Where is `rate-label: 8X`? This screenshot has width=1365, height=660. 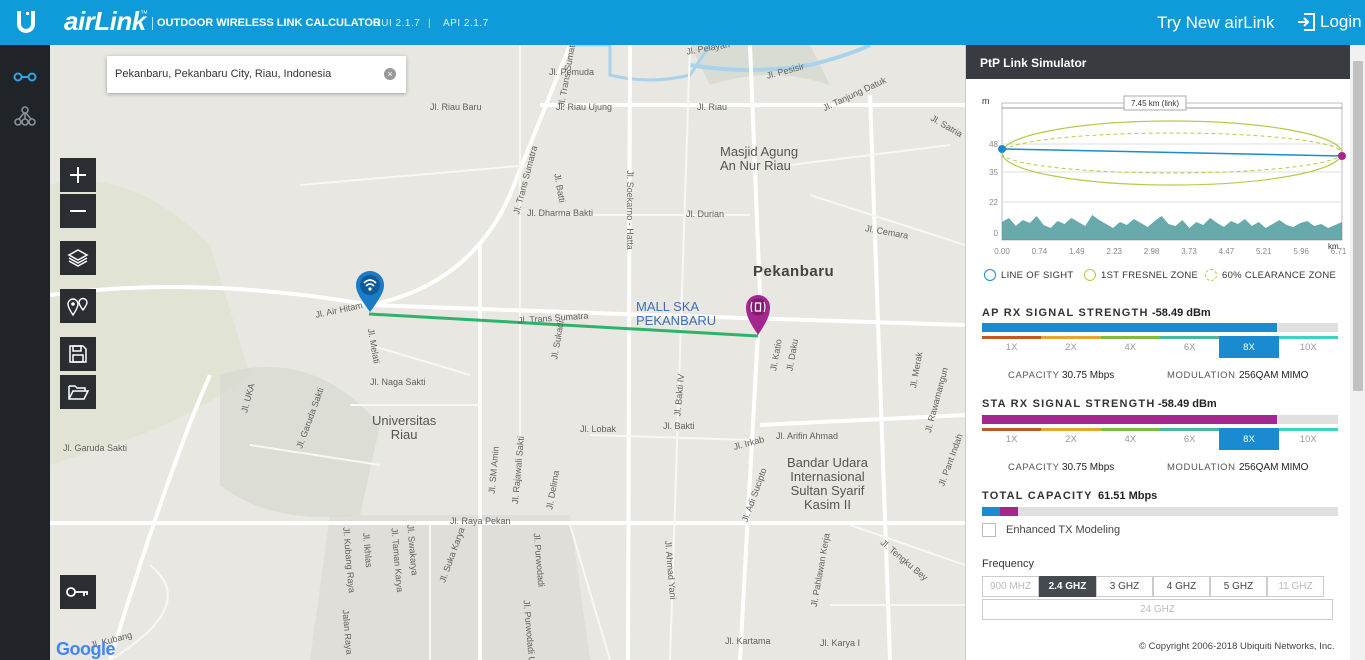
rate-label: 8X is located at coordinates (1249, 347).